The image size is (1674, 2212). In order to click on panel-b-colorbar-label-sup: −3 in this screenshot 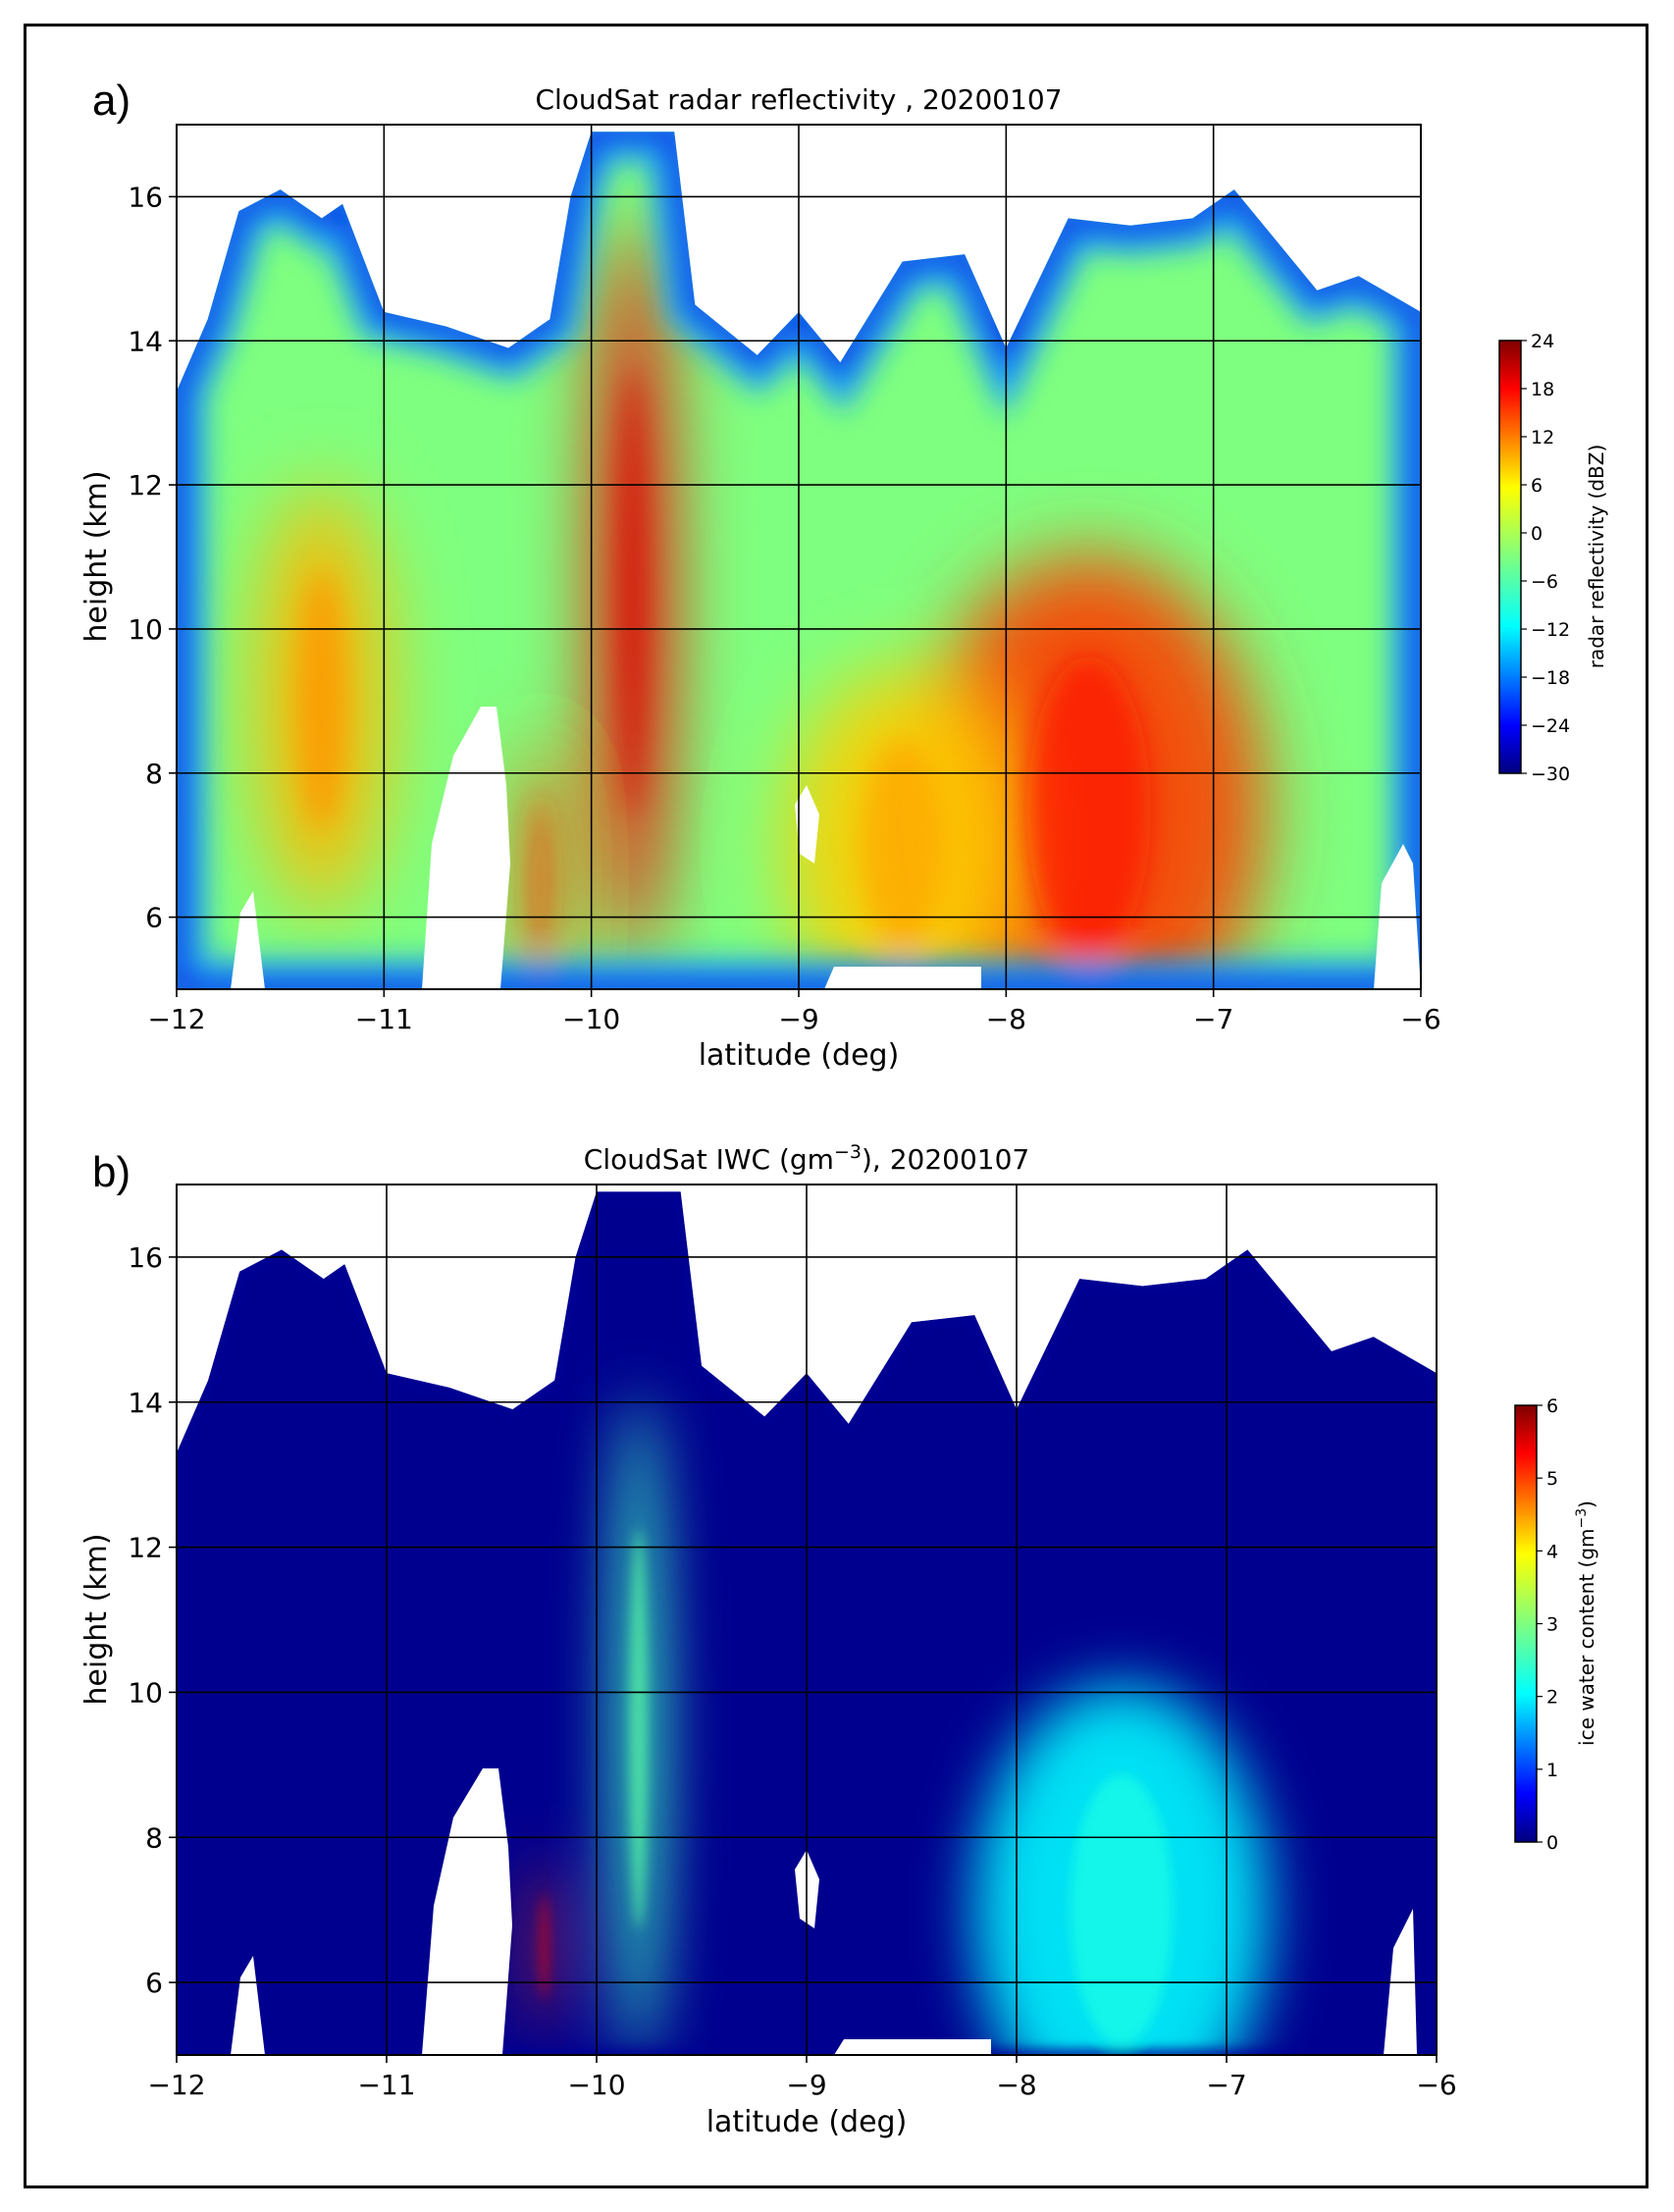, I will do `click(1582, 1518)`.